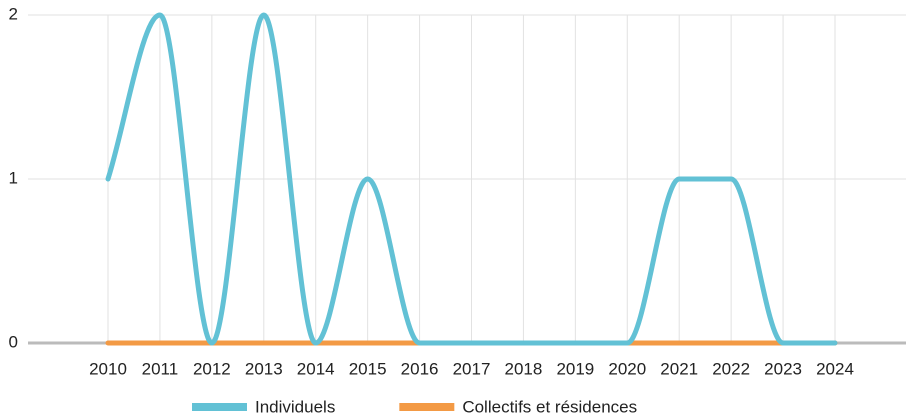  I want to click on x-tick-label: 2015, so click(368, 368).